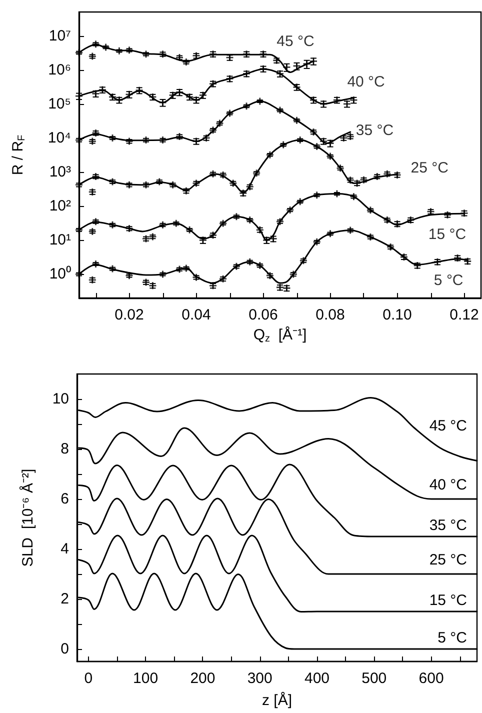  What do you see at coordinates (64, 599) in the screenshot?
I see `y-tick-label: 2` at bounding box center [64, 599].